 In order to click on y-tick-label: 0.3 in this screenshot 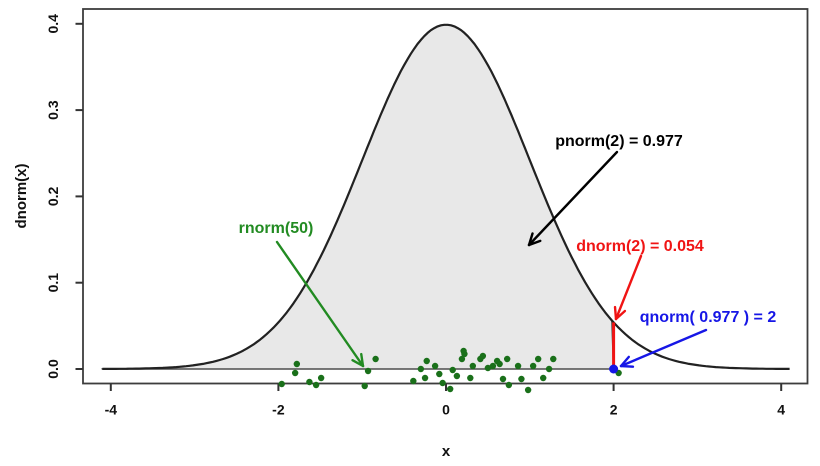, I will do `click(53, 110)`.